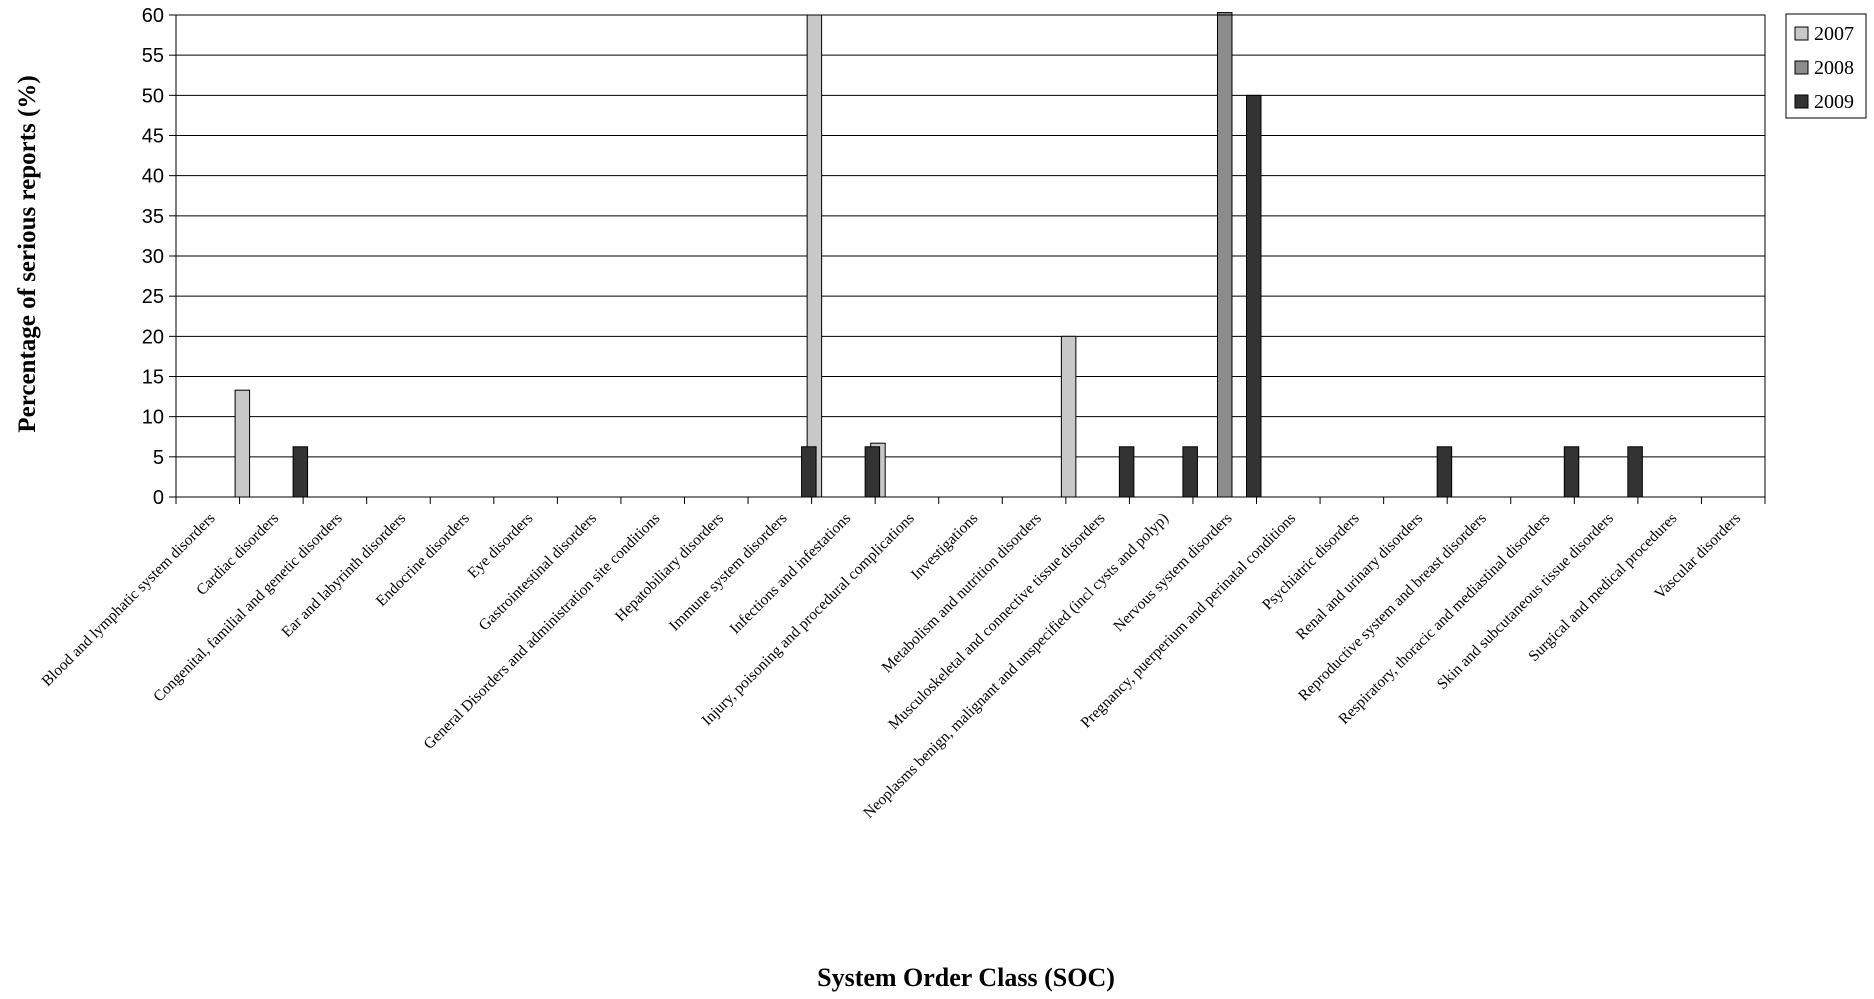 This screenshot has width=1874, height=999. Describe the element at coordinates (1834, 34) in the screenshot. I see `legend-label-2007: 2007` at that location.